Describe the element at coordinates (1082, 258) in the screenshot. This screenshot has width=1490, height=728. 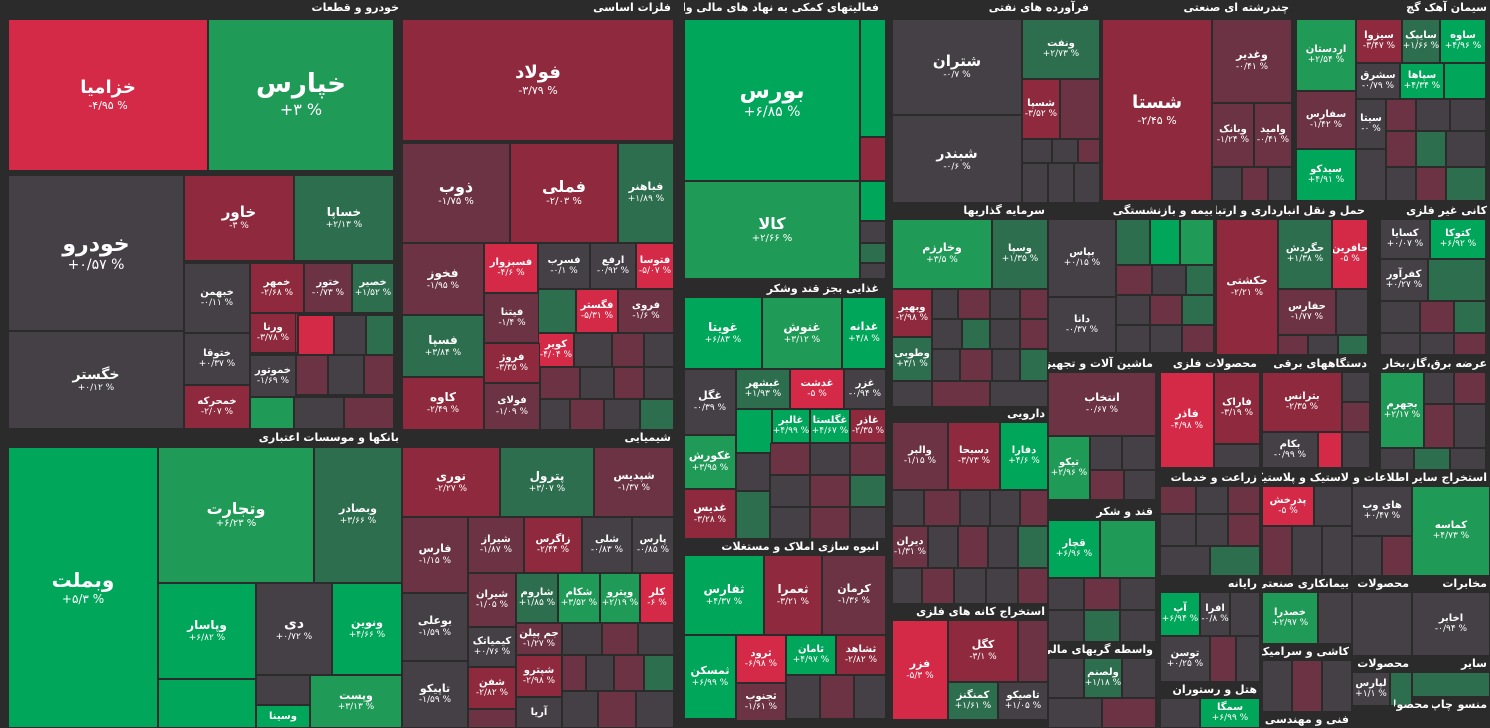
I see `stock-tile: بپاس +۰/۱۵ %` at that location.